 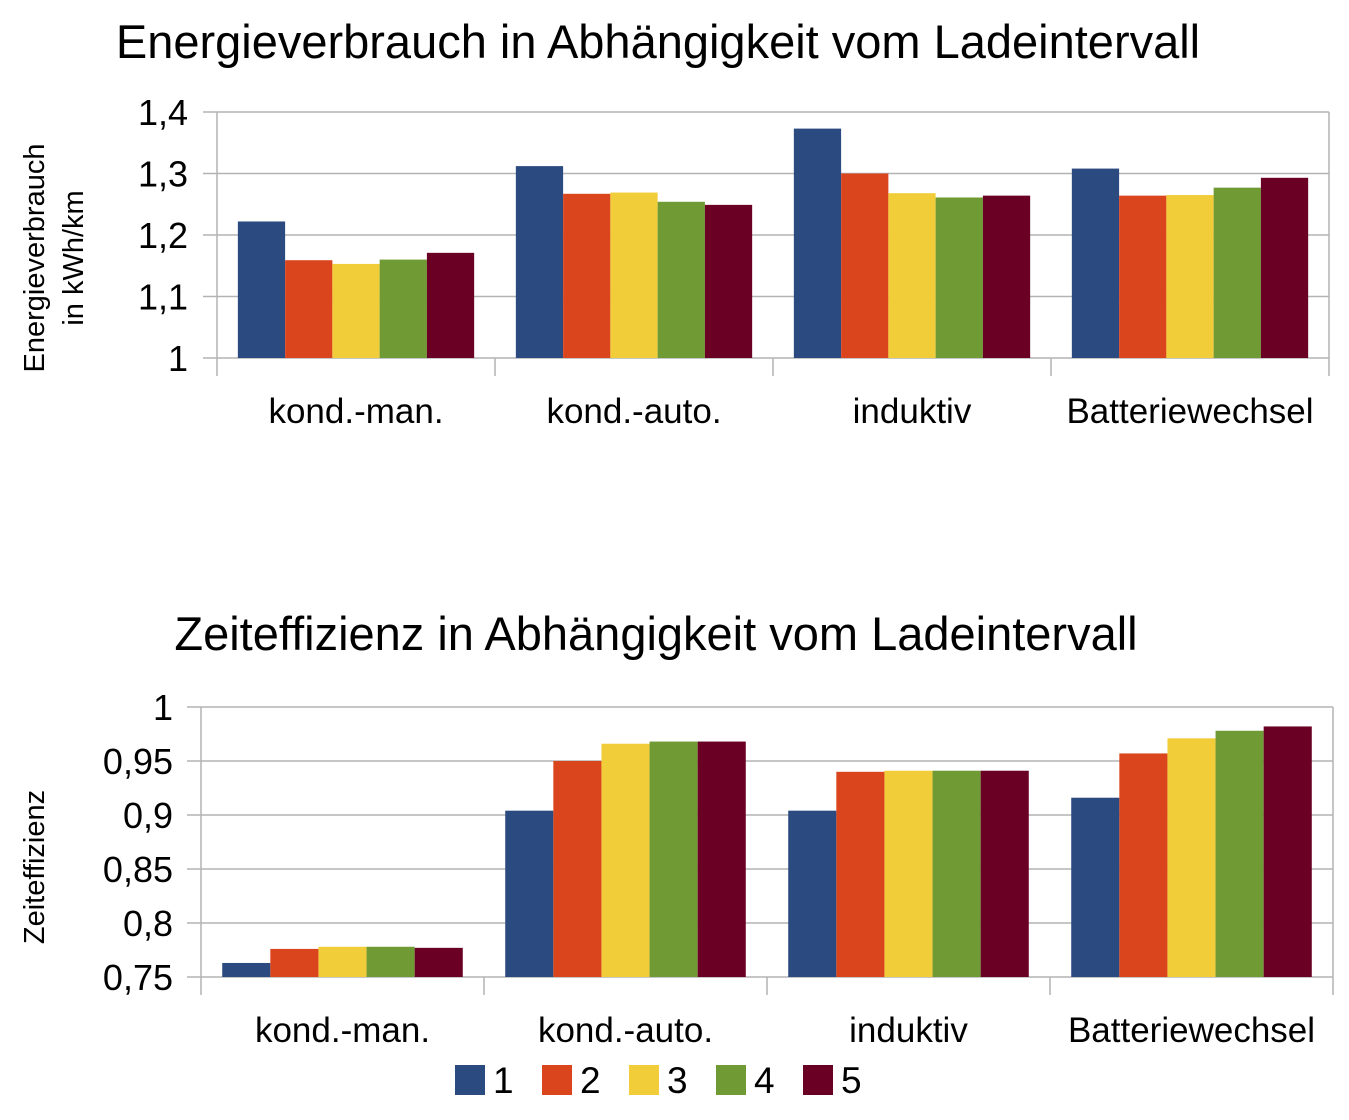 What do you see at coordinates (851, 1080) in the screenshot?
I see `legend-label-5: 5` at bounding box center [851, 1080].